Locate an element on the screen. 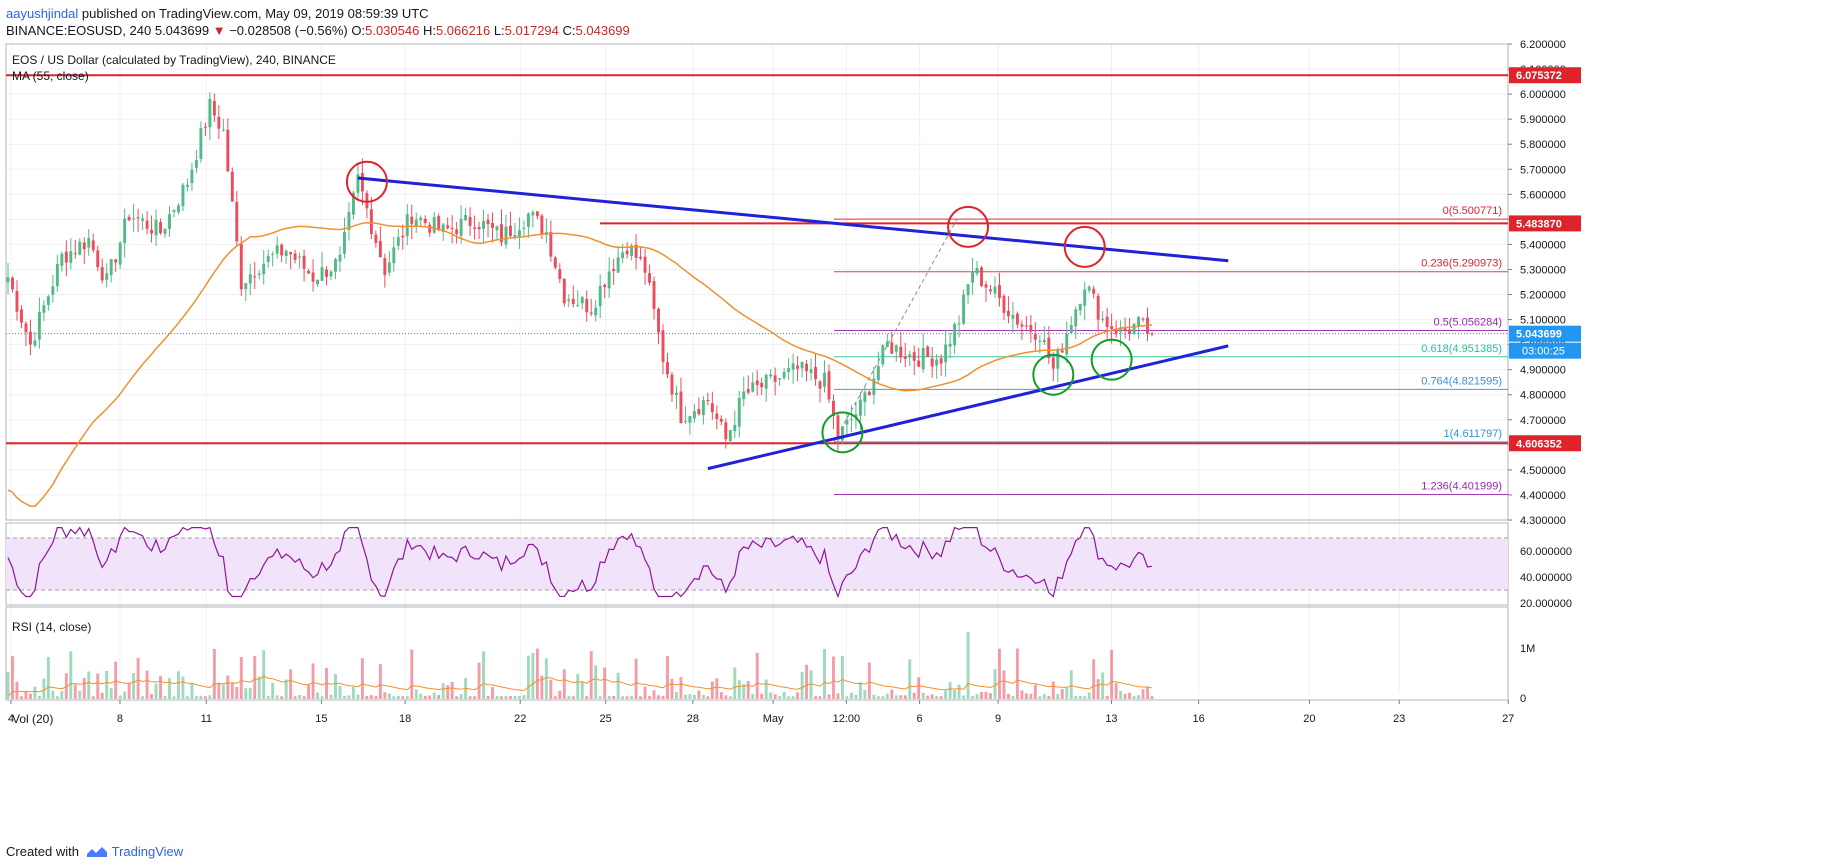 The width and height of the screenshot is (1828, 868). time-axis: 4 8 11 15 18 22 25 28 May 12:00 6 9 13 16 20 23 27 is located at coordinates (761, 712).